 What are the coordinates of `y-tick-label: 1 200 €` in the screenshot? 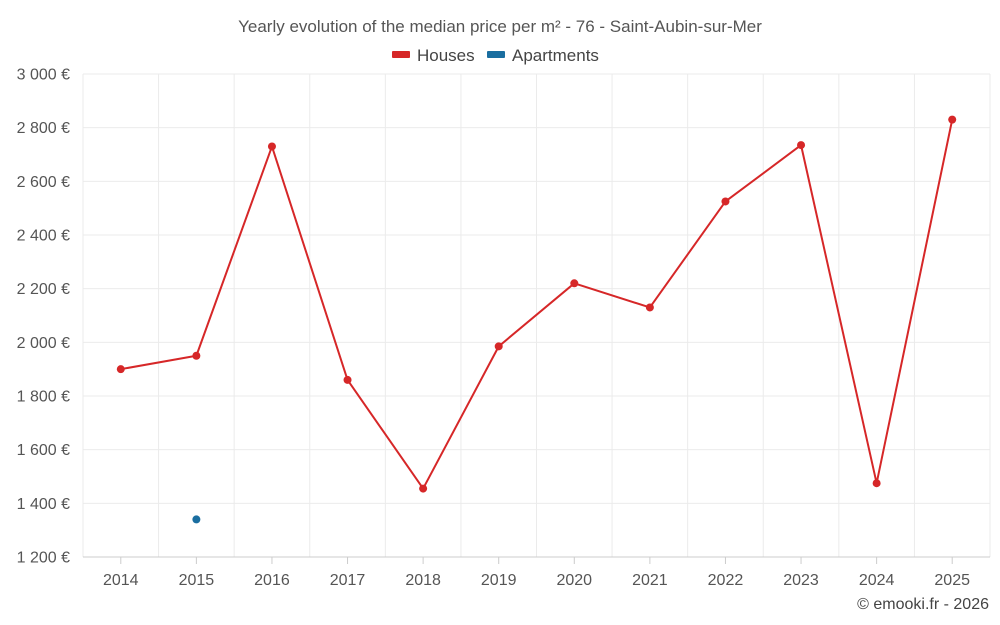 It's located at (43, 558).